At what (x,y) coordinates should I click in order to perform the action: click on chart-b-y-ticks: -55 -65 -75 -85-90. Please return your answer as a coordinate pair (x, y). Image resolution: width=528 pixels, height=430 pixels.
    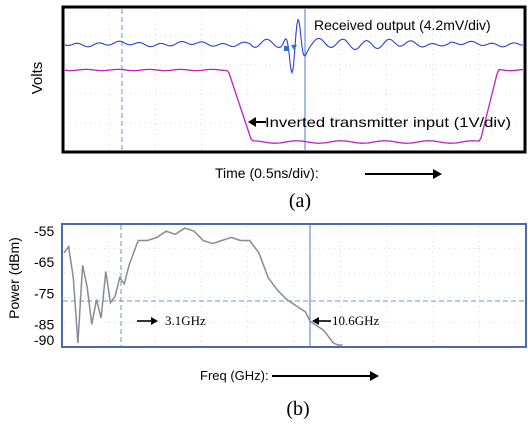
    Looking at the image, I should click on (44, 285).